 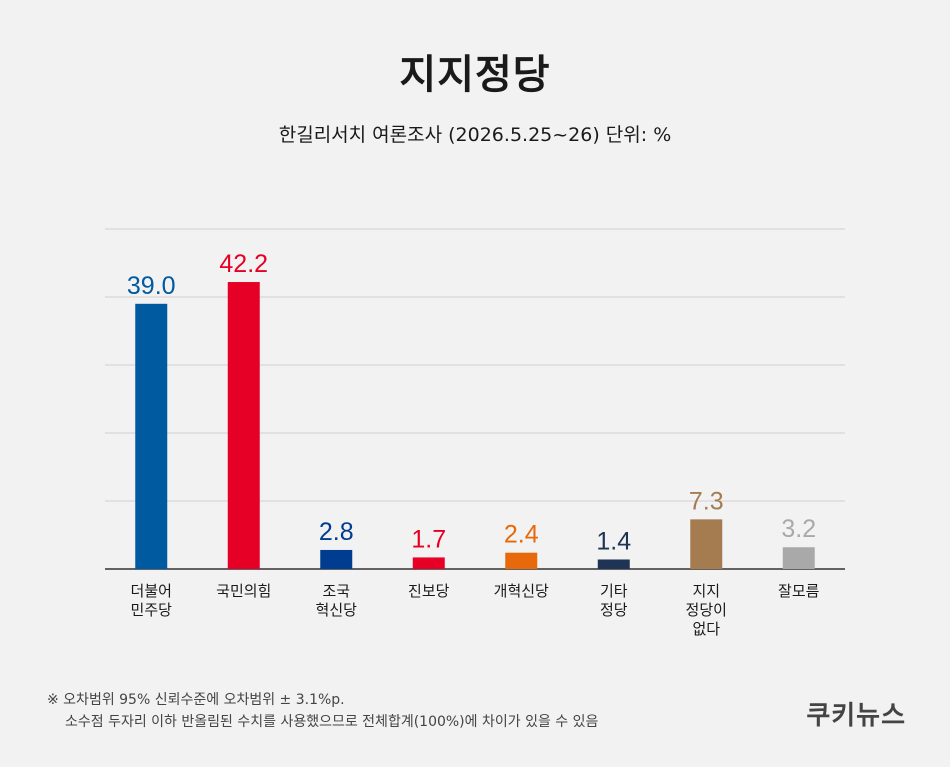 What do you see at coordinates (798, 529) in the screenshot?
I see `data-label: 3.2` at bounding box center [798, 529].